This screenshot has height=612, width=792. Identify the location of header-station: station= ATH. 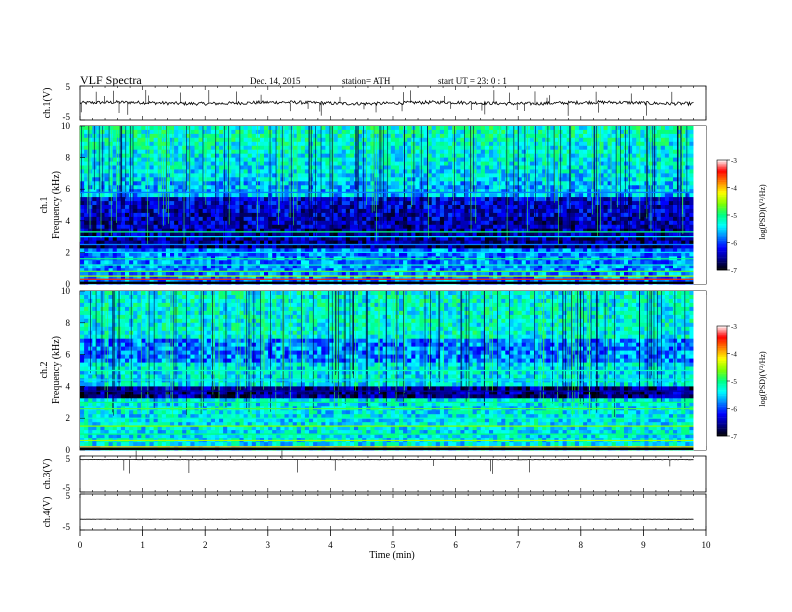
(366, 81).